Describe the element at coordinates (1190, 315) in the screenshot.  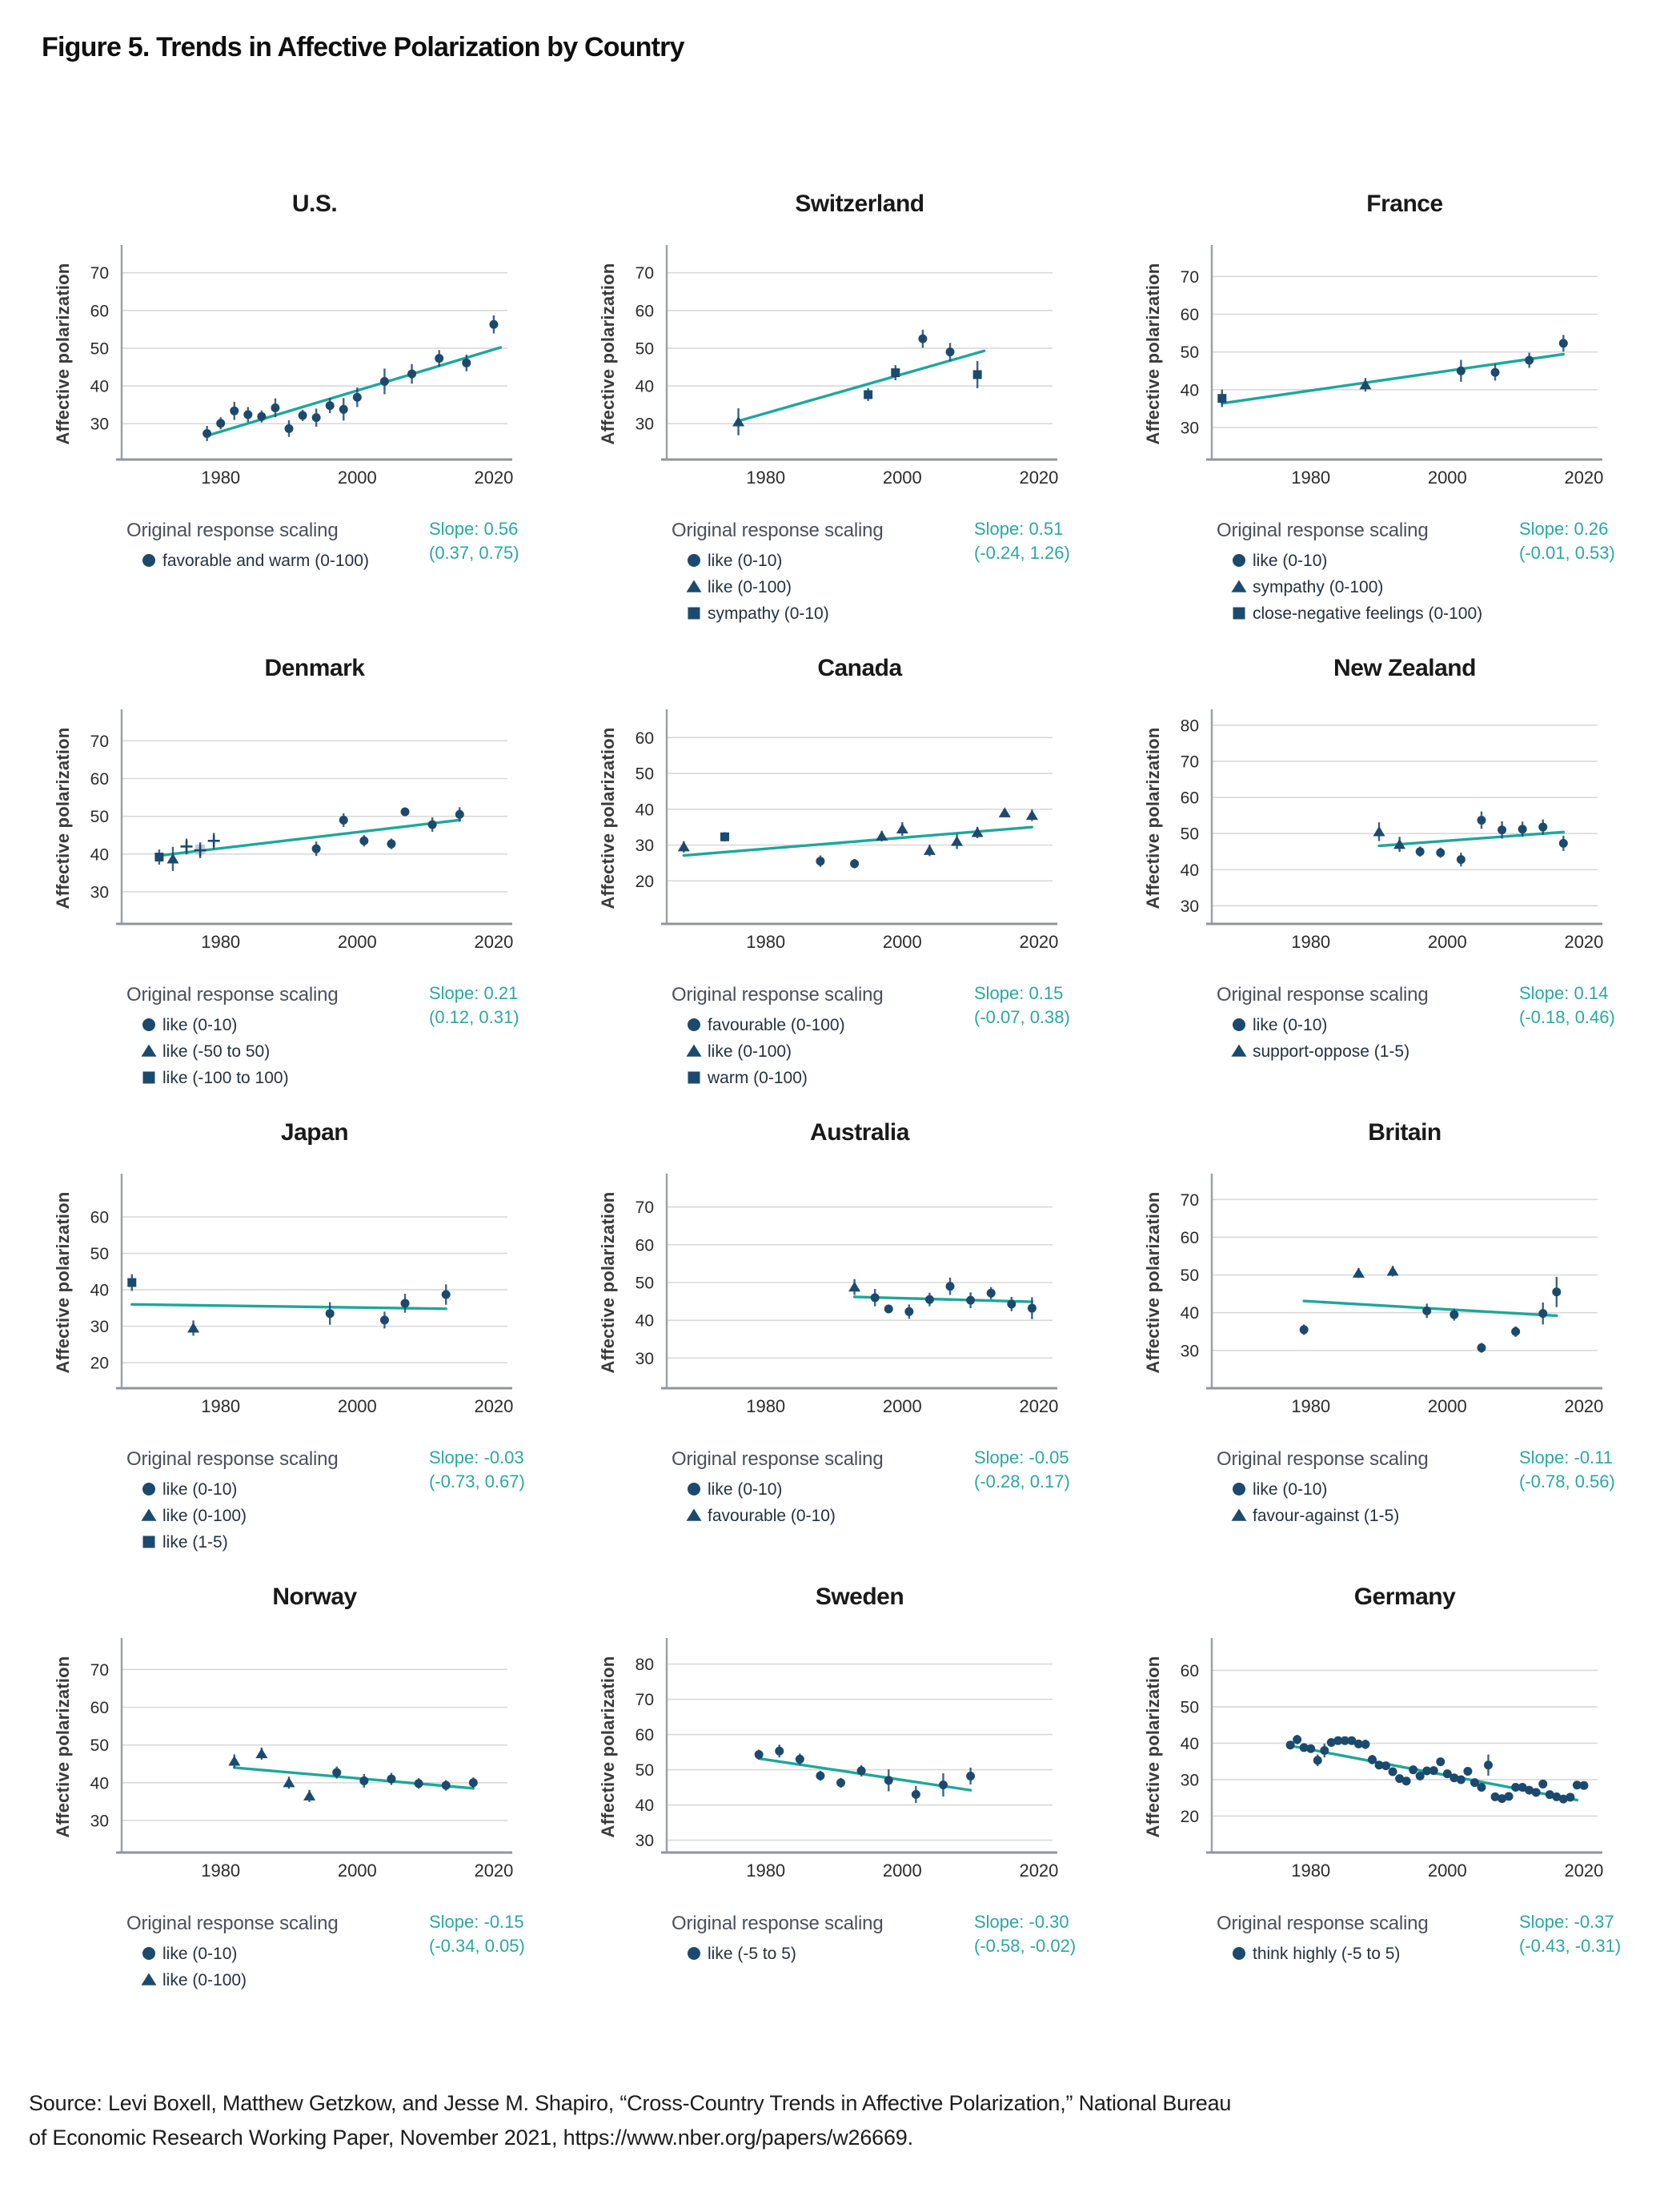
I see `y-tick-label: 60` at that location.